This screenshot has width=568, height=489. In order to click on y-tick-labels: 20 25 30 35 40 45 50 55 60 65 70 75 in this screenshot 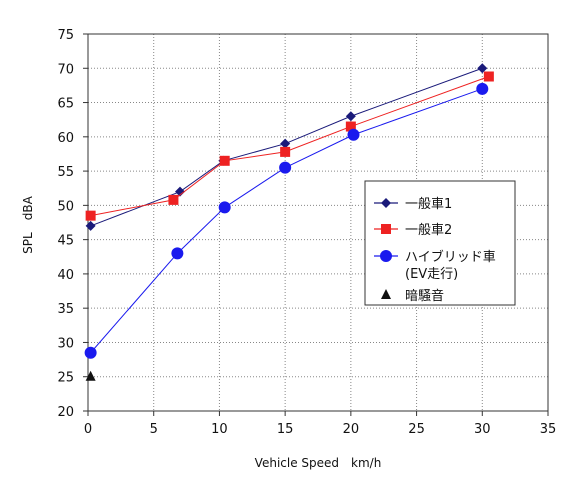, I will do `click(65, 224)`.